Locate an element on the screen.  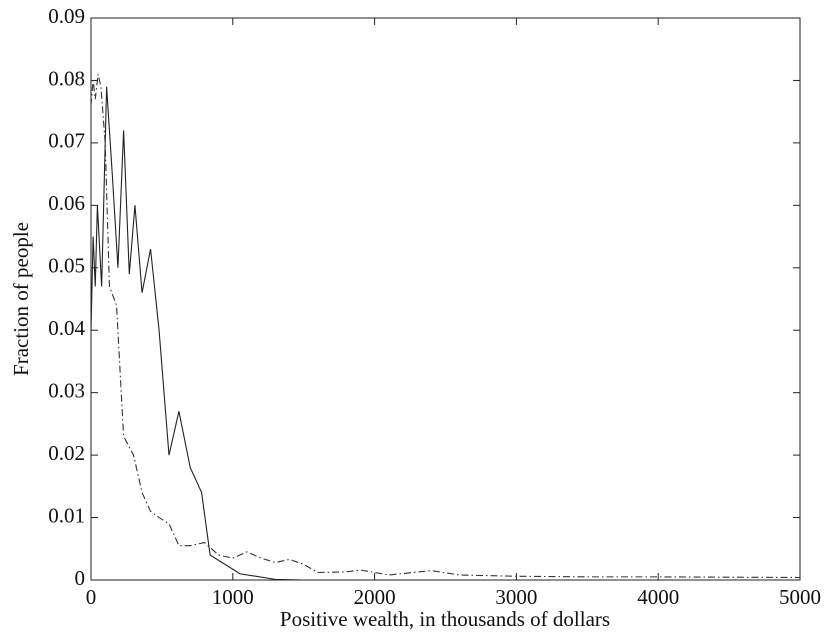
y-tick-label: 0.08 is located at coordinates (66, 78).